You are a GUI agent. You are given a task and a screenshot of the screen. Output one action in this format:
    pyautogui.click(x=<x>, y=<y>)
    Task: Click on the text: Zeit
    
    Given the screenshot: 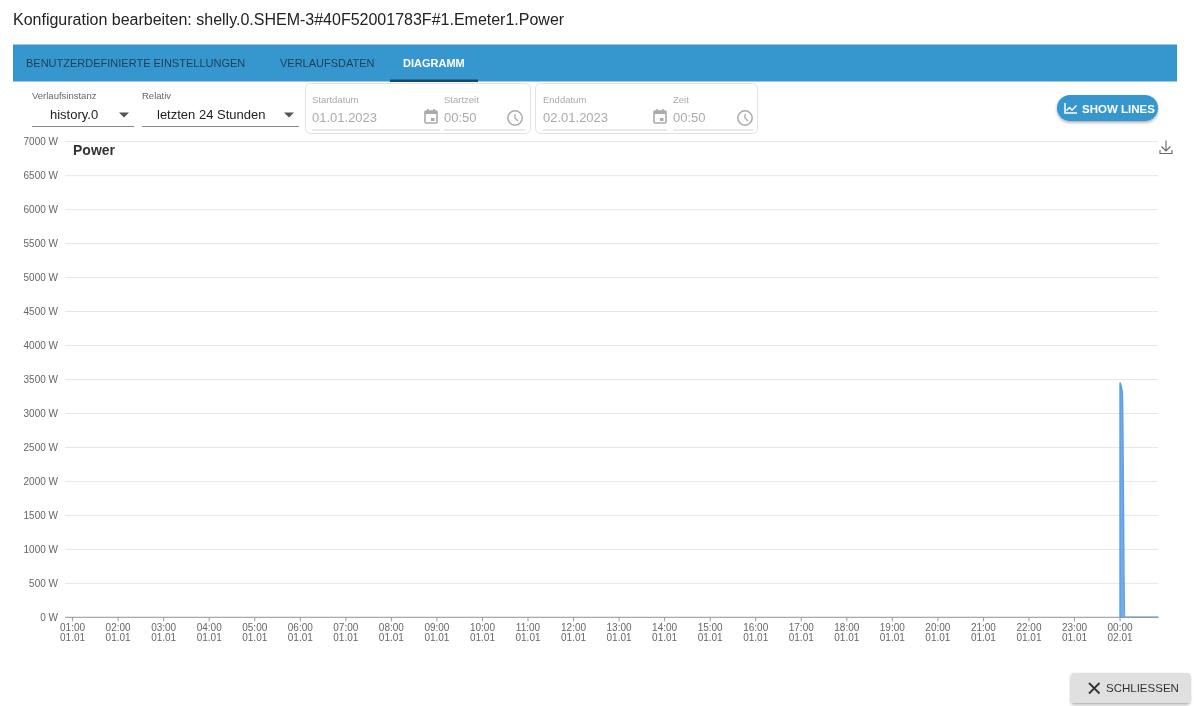 What is the action you would take?
    pyautogui.click(x=681, y=99)
    